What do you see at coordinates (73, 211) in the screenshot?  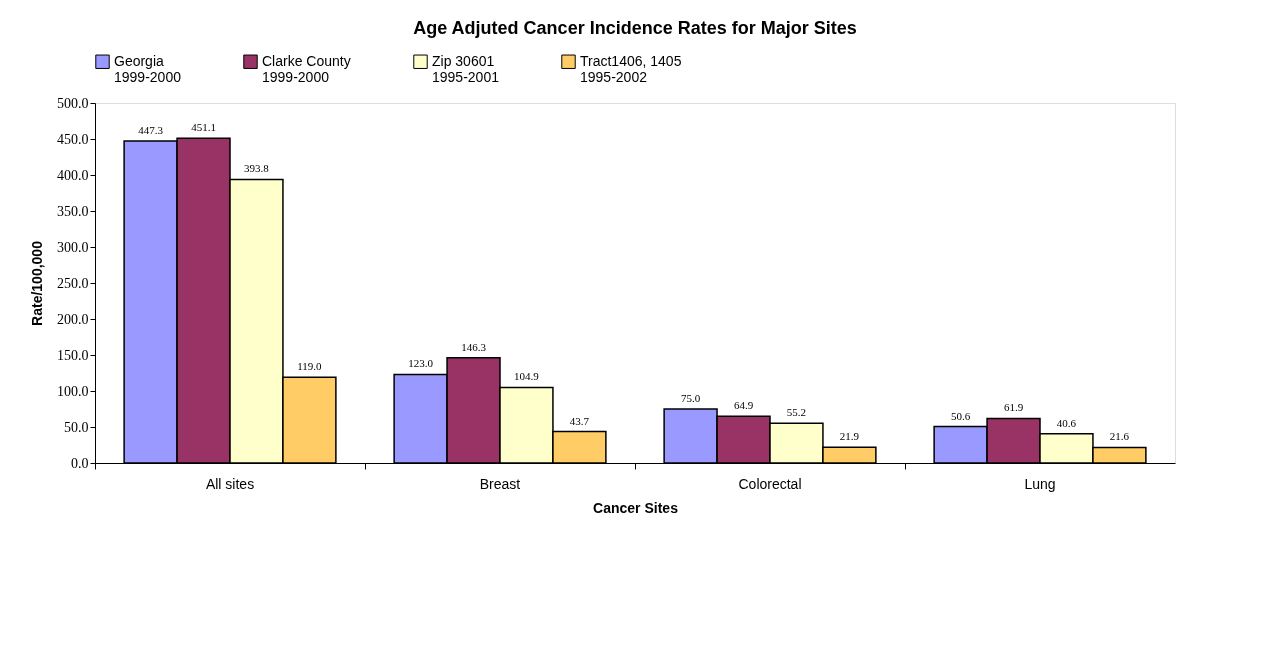 I see `y-tick-label: 350.0` at bounding box center [73, 211].